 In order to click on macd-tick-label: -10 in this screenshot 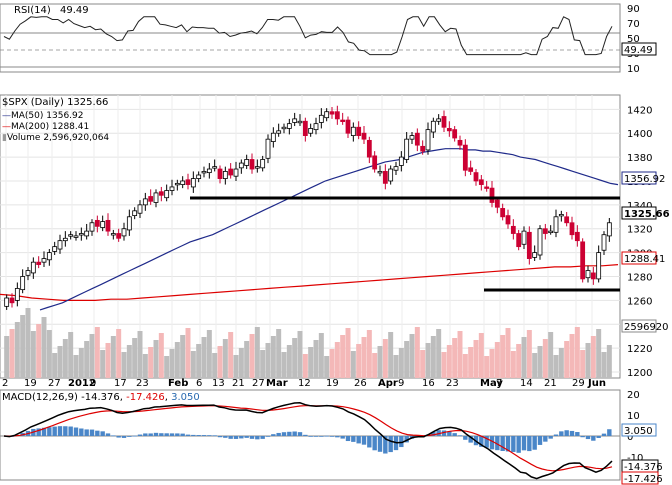, I will do `click(635, 458)`.